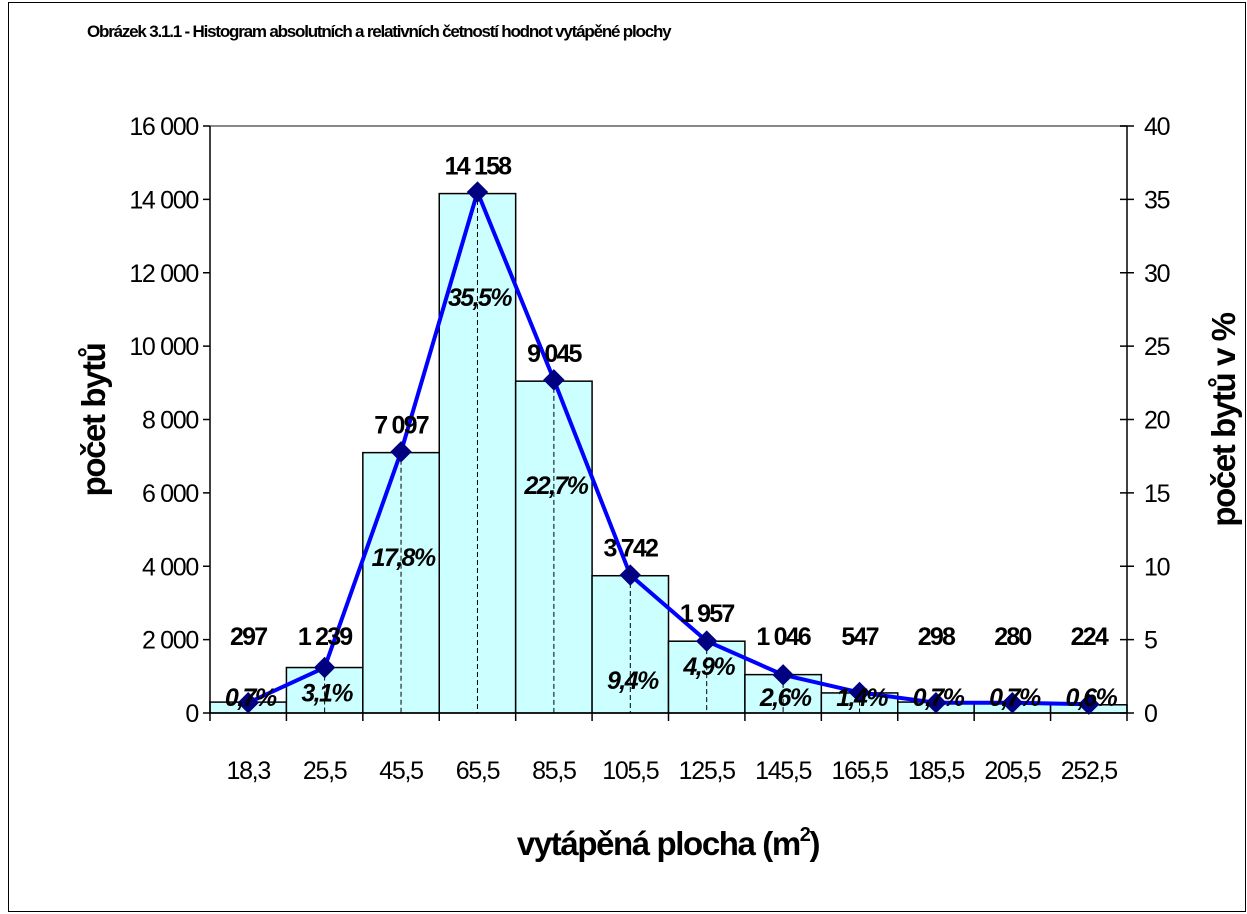  I want to click on x-tick-label-9: 185,5, so click(936, 771).